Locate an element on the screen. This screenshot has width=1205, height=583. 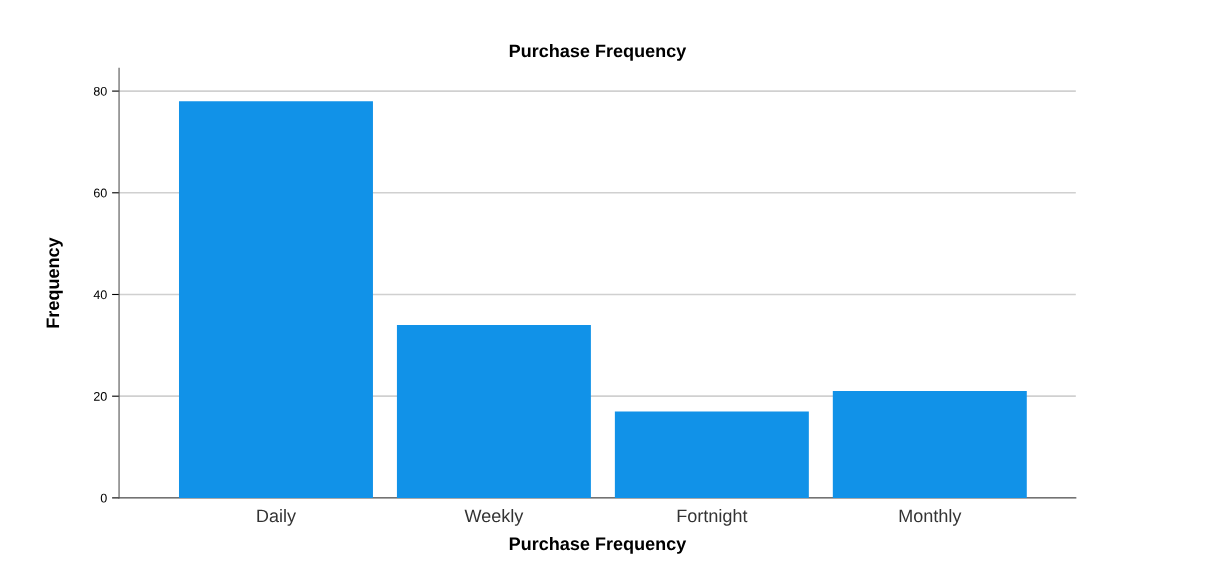
x-tick-label: Fortnight is located at coordinates (712, 517).